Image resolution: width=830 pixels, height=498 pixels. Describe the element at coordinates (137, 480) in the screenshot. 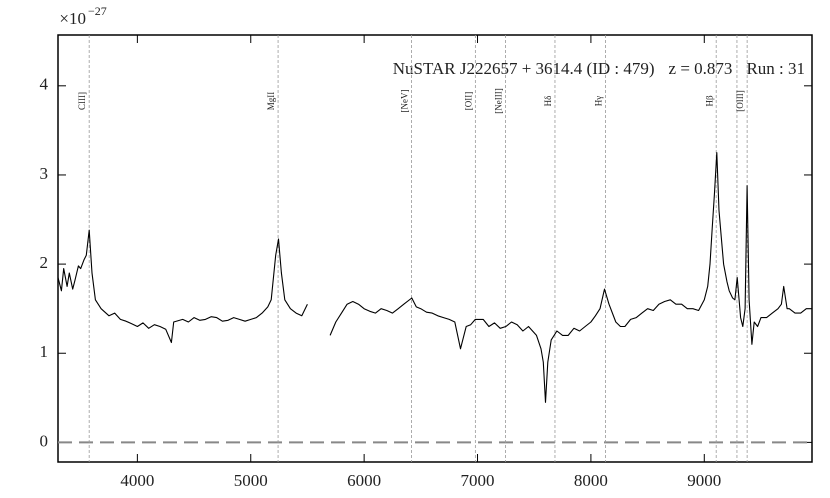

I see `x-tick-label: 4000` at that location.